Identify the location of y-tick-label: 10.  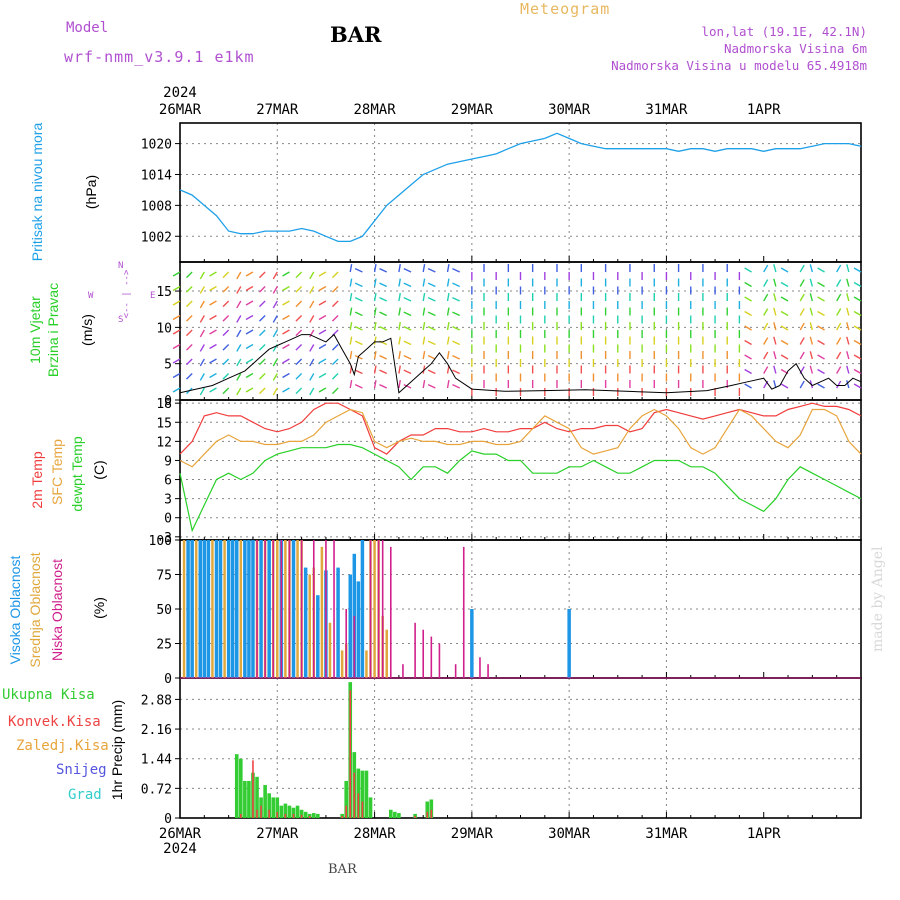
(164, 328).